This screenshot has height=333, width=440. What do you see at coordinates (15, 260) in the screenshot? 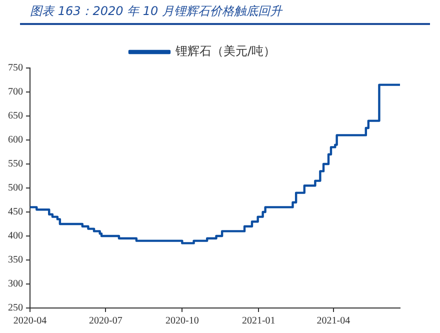
I see `y-tick-label: 350` at bounding box center [15, 260].